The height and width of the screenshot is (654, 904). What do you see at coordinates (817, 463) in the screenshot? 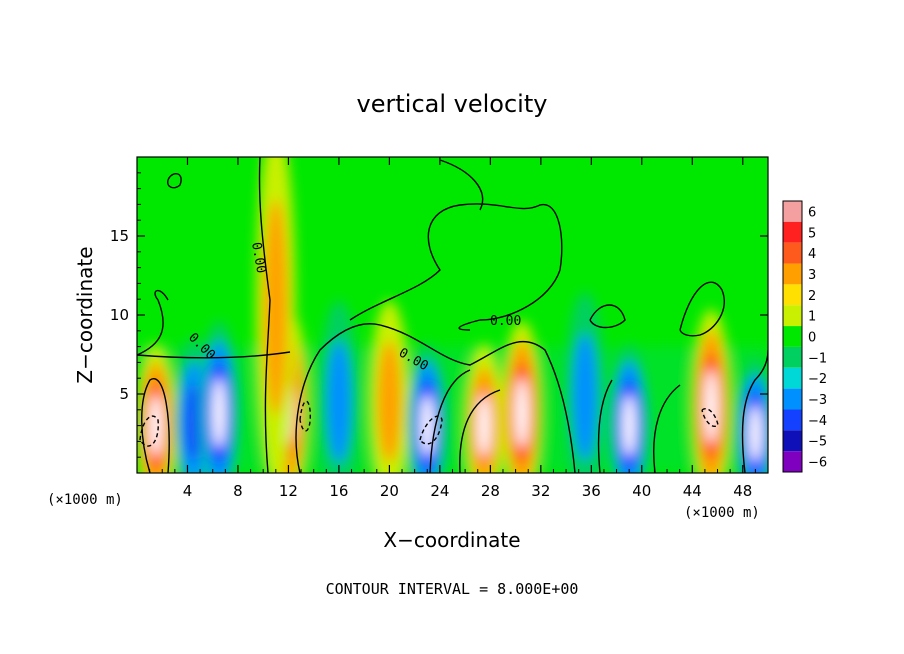
I see `colorbar-tick-label: −6` at bounding box center [817, 463].